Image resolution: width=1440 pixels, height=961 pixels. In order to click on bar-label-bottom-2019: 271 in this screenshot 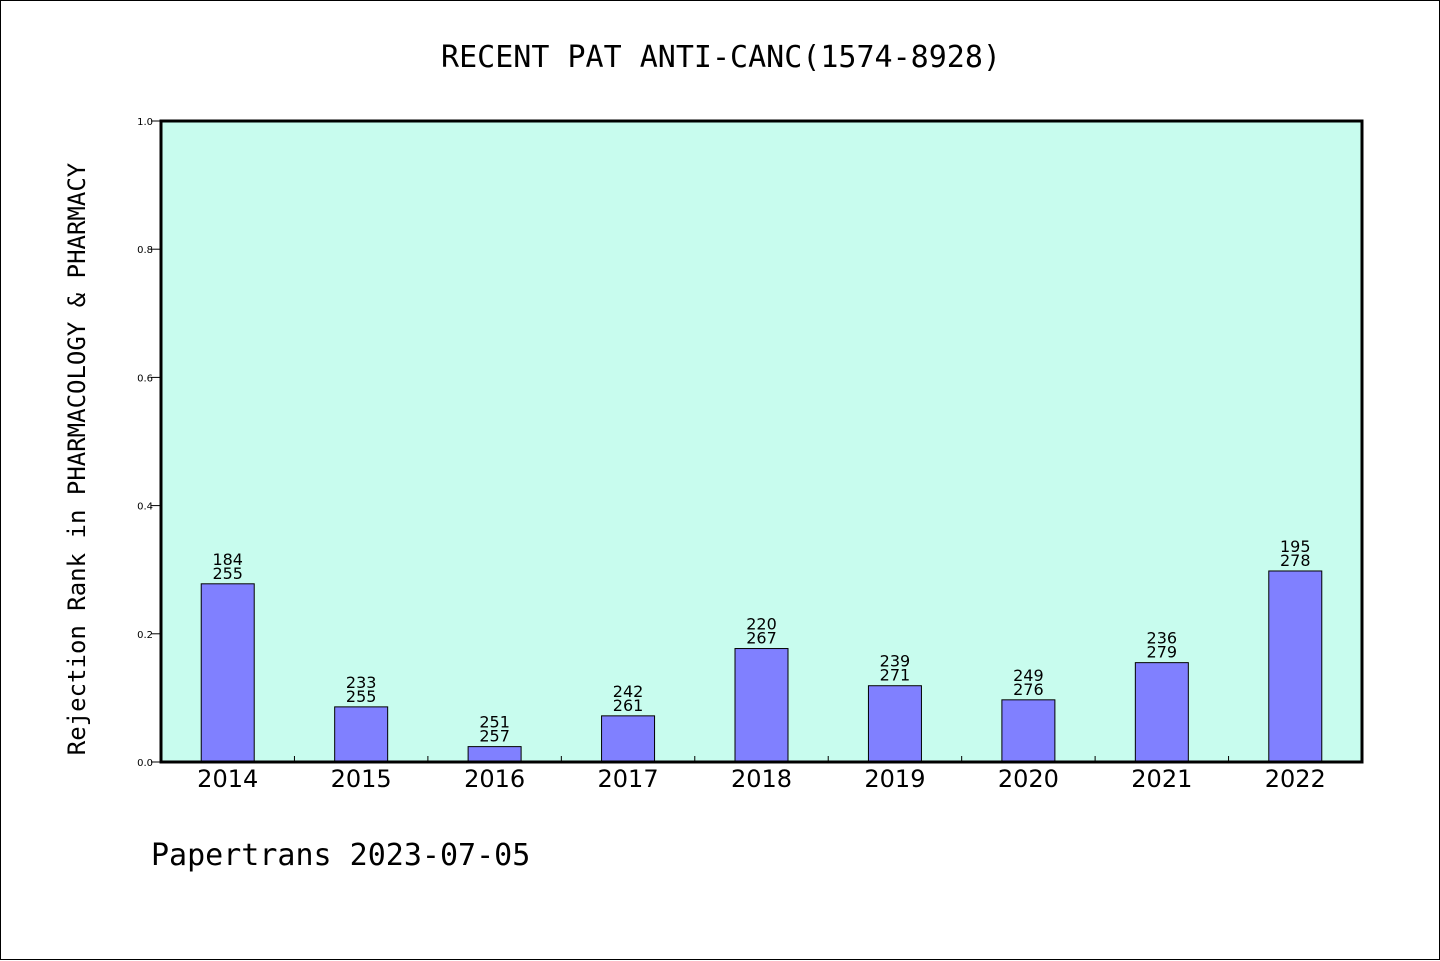, I will do `click(895, 675)`.